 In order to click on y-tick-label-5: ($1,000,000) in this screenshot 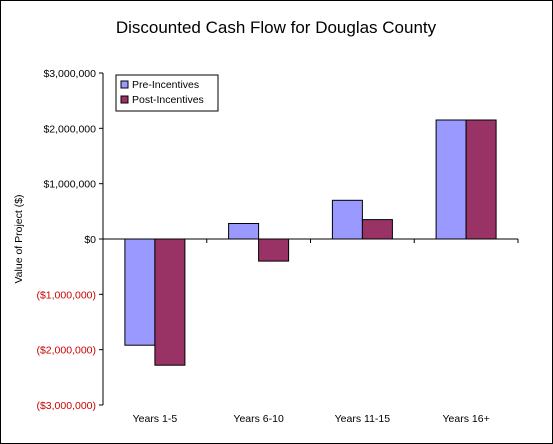, I will do `click(66, 295)`.